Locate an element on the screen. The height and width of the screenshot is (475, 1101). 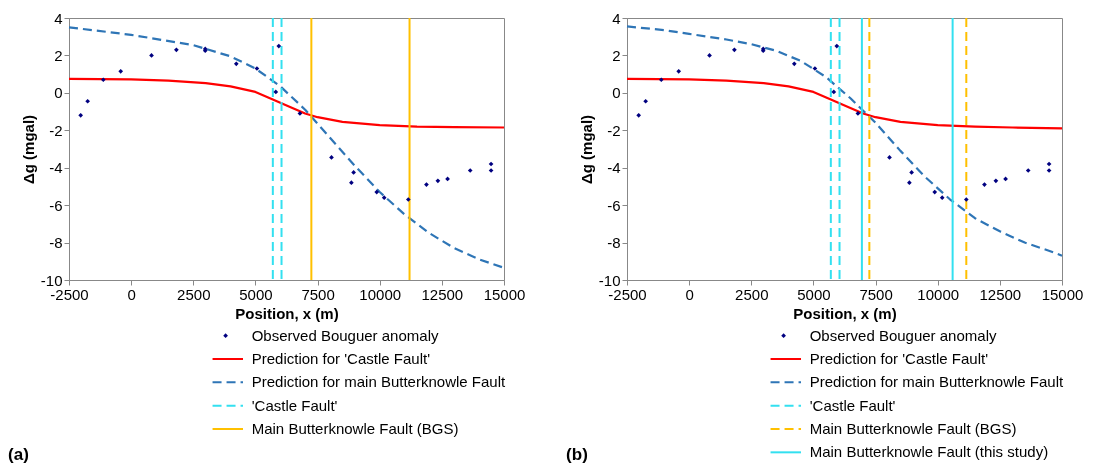
legend-label: Main Butterknowle Fault (this study) is located at coordinates (929, 452).